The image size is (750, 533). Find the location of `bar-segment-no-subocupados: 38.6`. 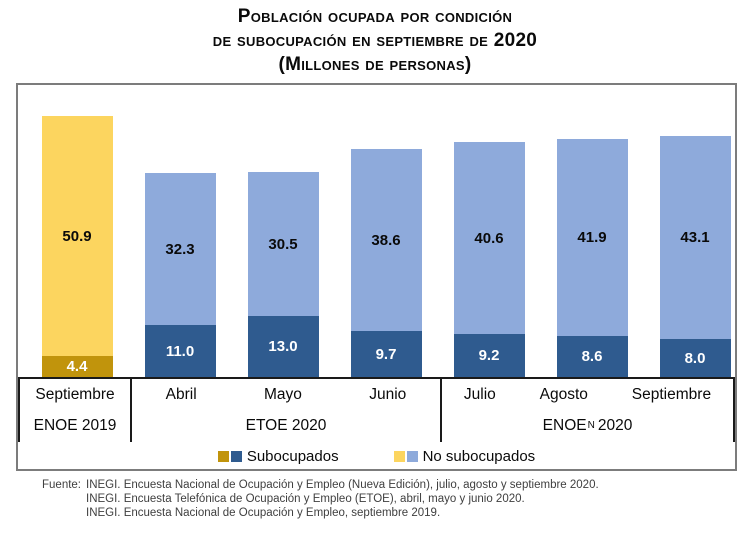

bar-segment-no-subocupados: 38.6 is located at coordinates (386, 240).